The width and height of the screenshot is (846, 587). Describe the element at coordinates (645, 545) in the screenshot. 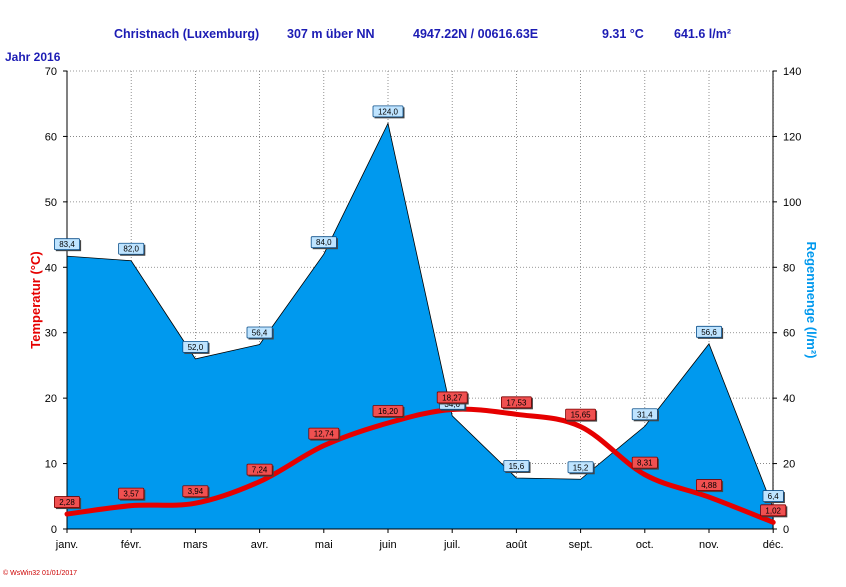

I see `x-tick-label: oct.` at that location.